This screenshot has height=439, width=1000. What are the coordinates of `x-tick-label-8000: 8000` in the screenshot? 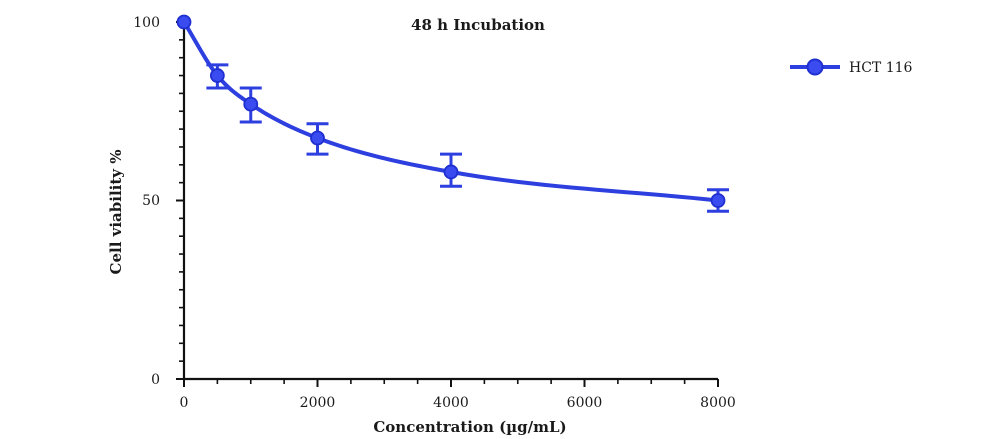 It's located at (718, 403).